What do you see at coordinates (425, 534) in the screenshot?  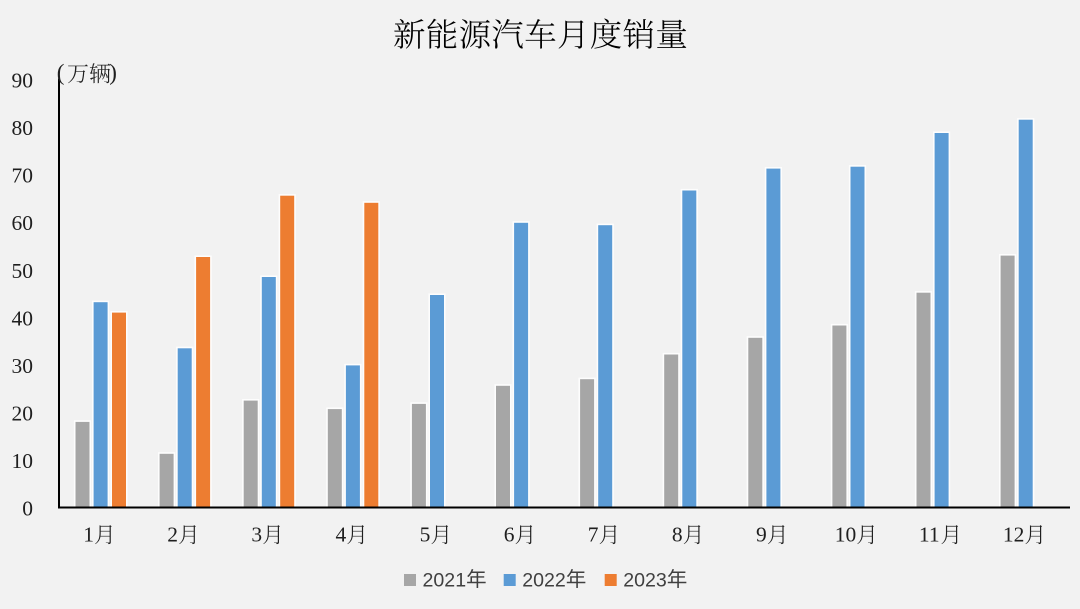 I see `svg-text: 5` at bounding box center [425, 534].